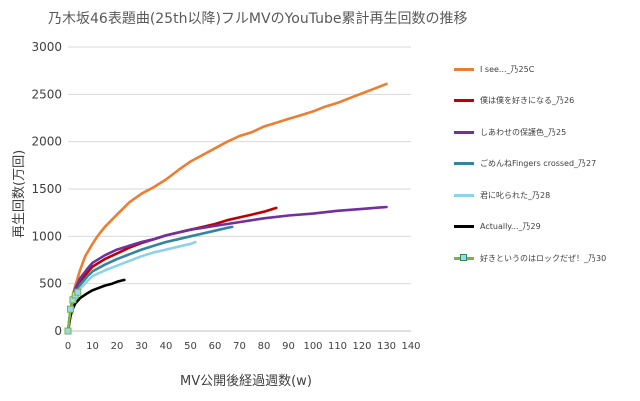  Describe the element at coordinates (46, 142) in the screenshot. I see `y-tick-label: 2000` at that location.